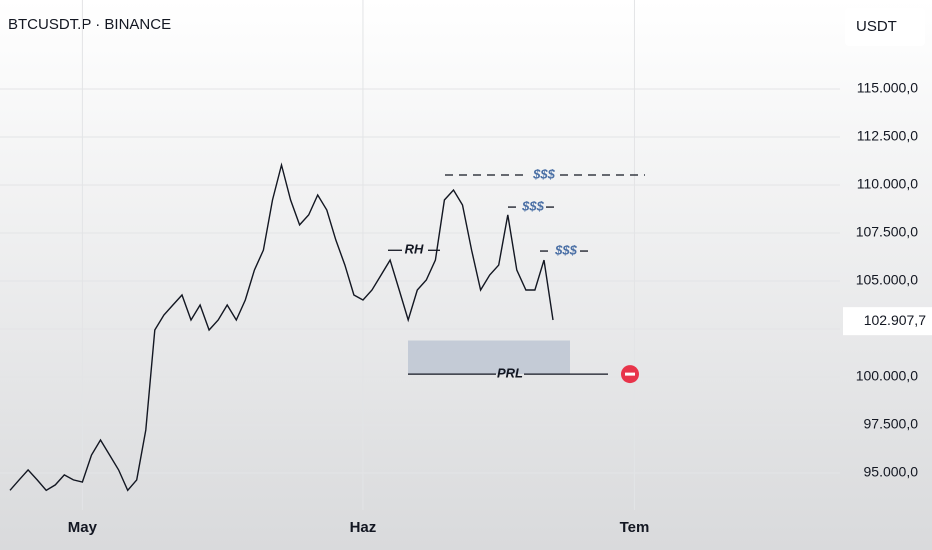  What do you see at coordinates (363, 527) in the screenshot?
I see `x-tick-label: Haz` at bounding box center [363, 527].